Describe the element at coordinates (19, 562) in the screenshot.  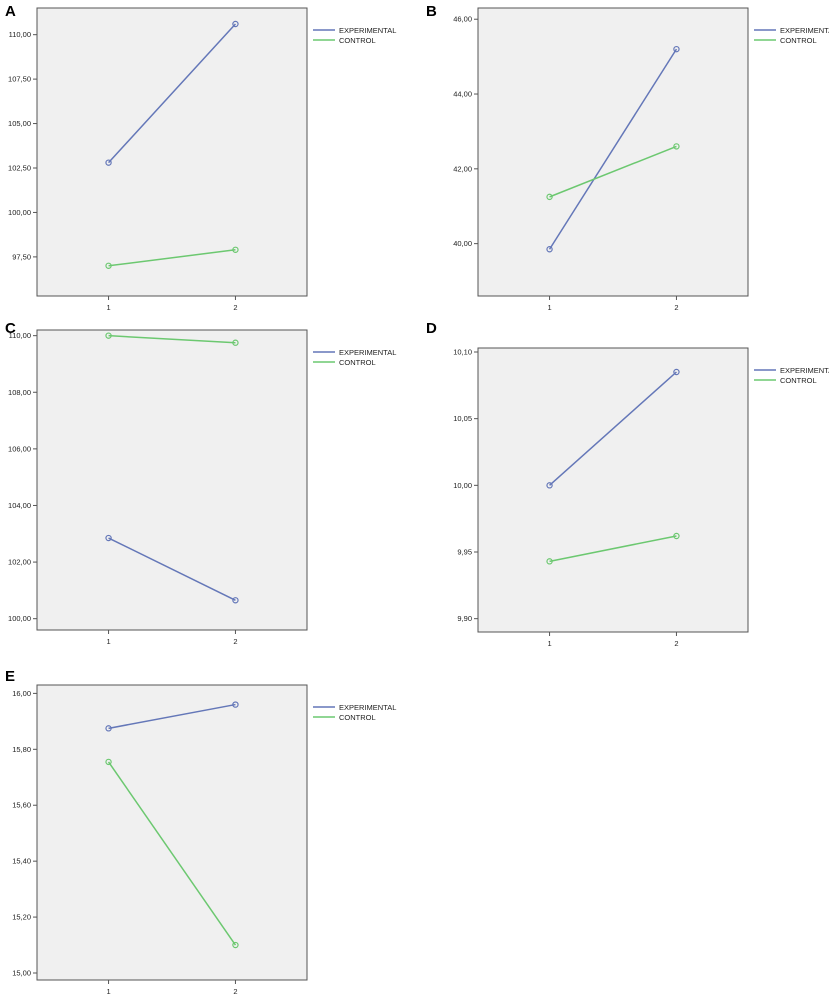
I see `y-tick-label: 102,00` at that location.